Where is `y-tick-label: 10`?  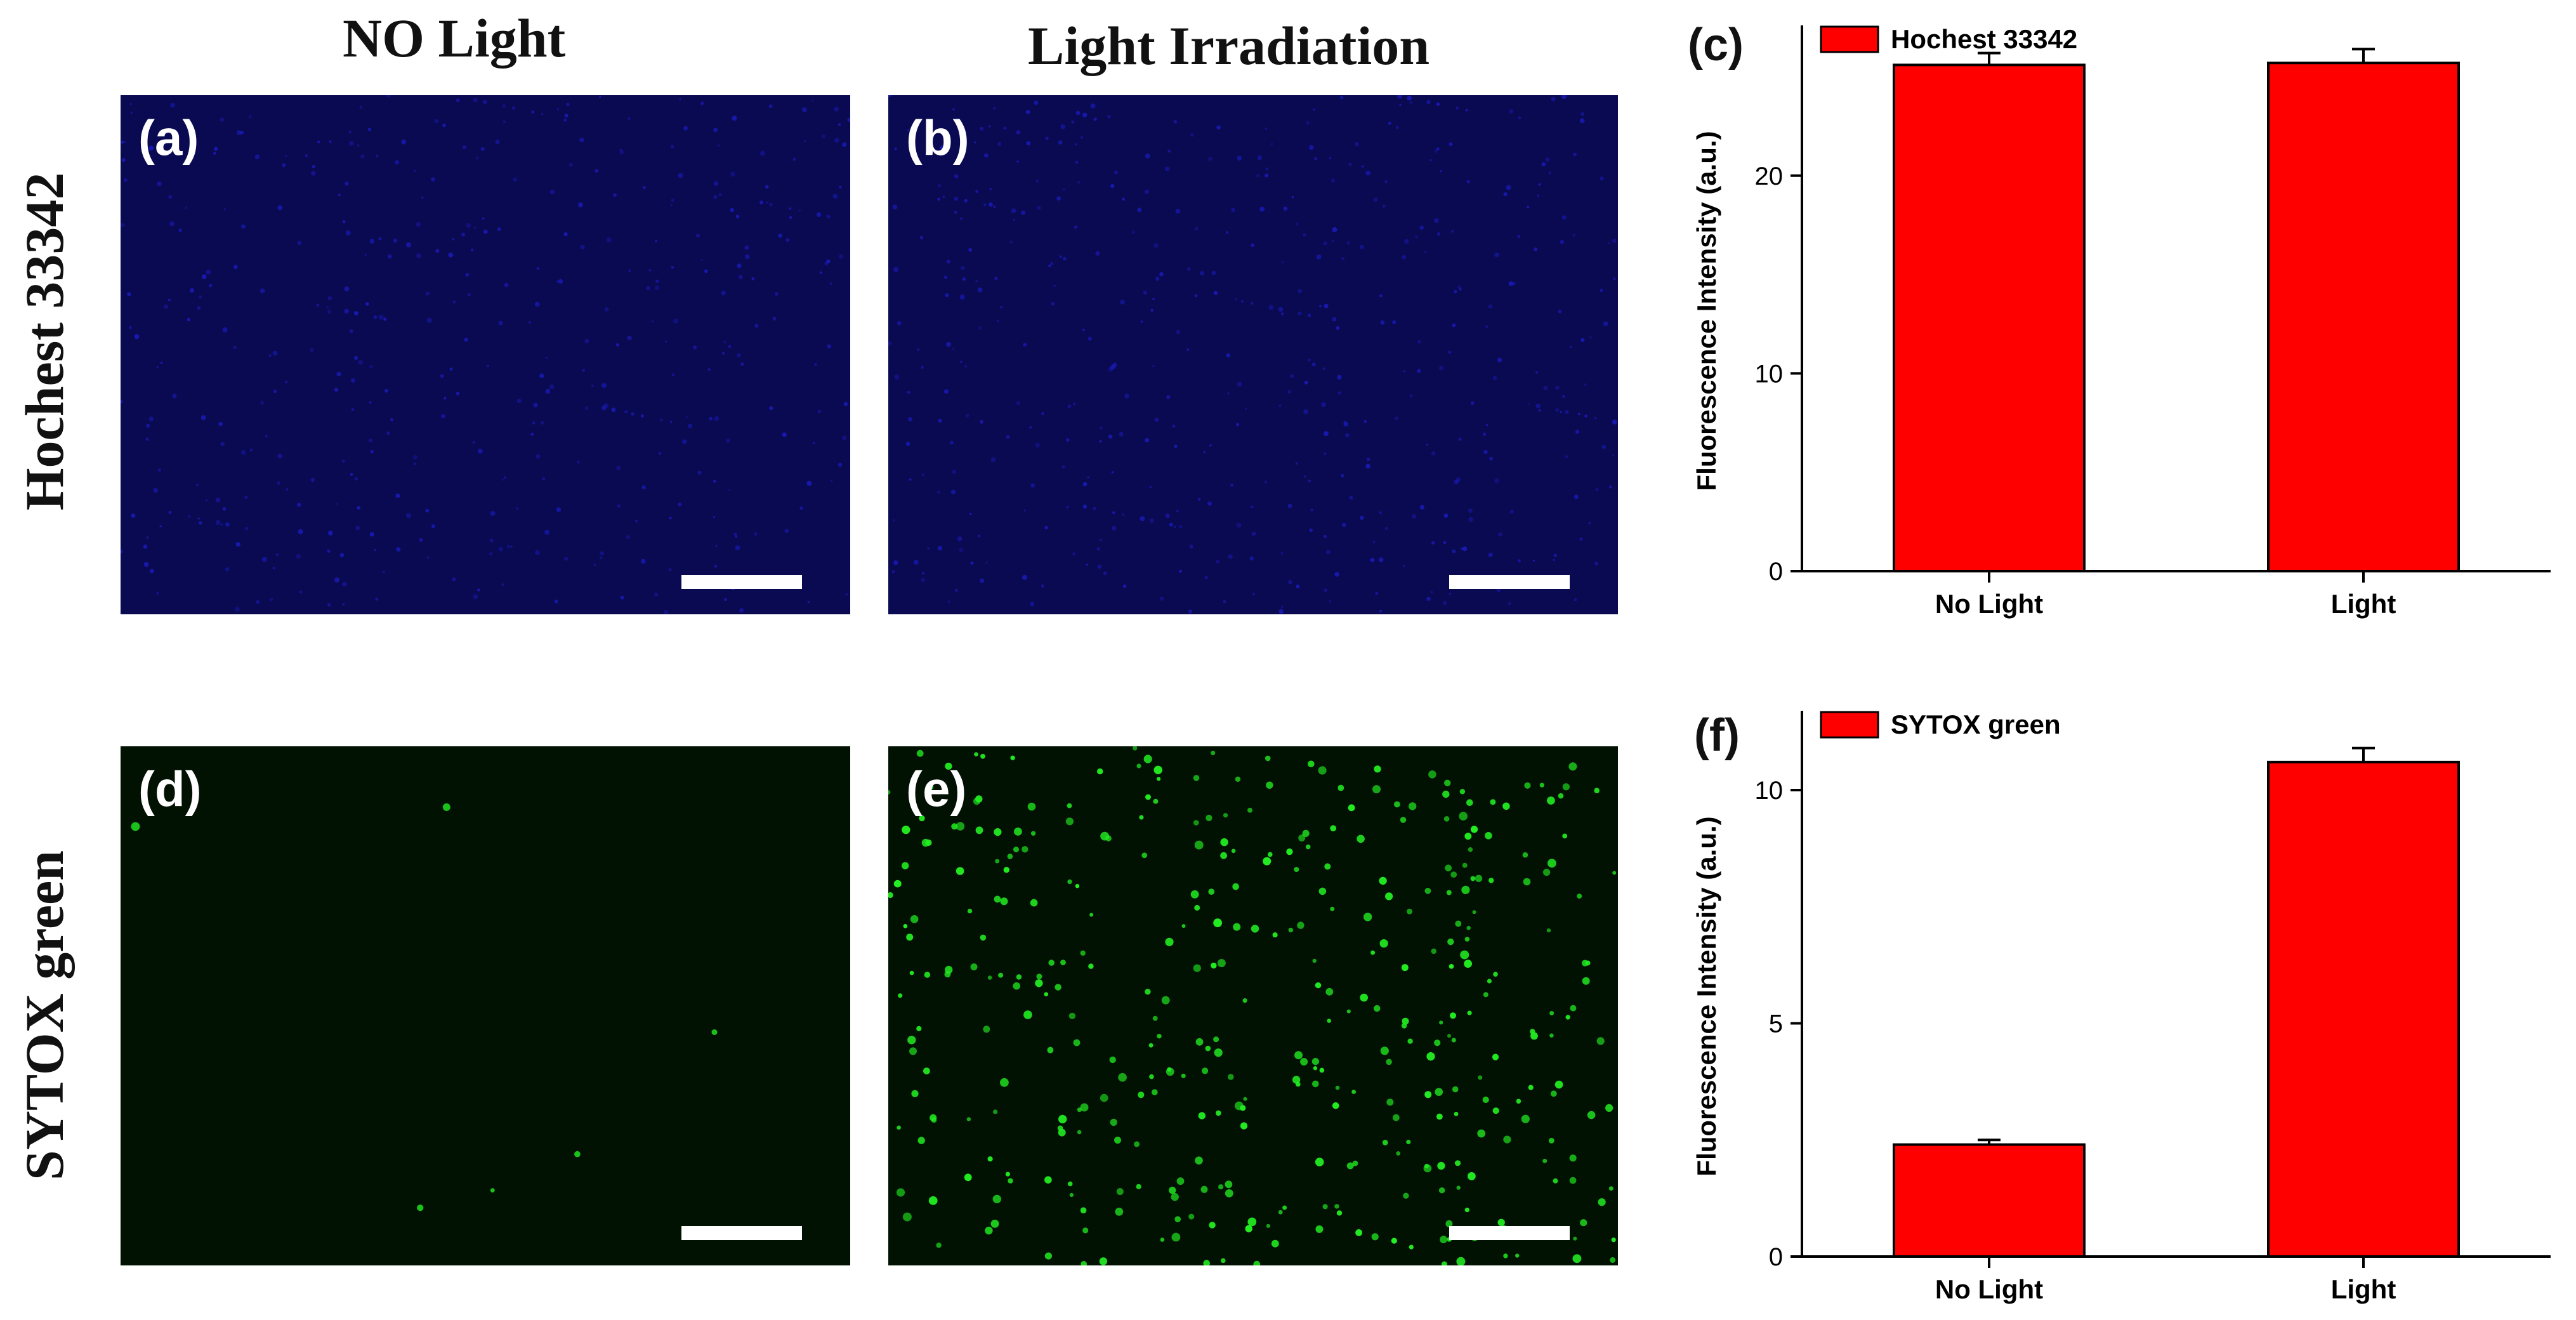 y-tick-label: 10 is located at coordinates (1769, 791).